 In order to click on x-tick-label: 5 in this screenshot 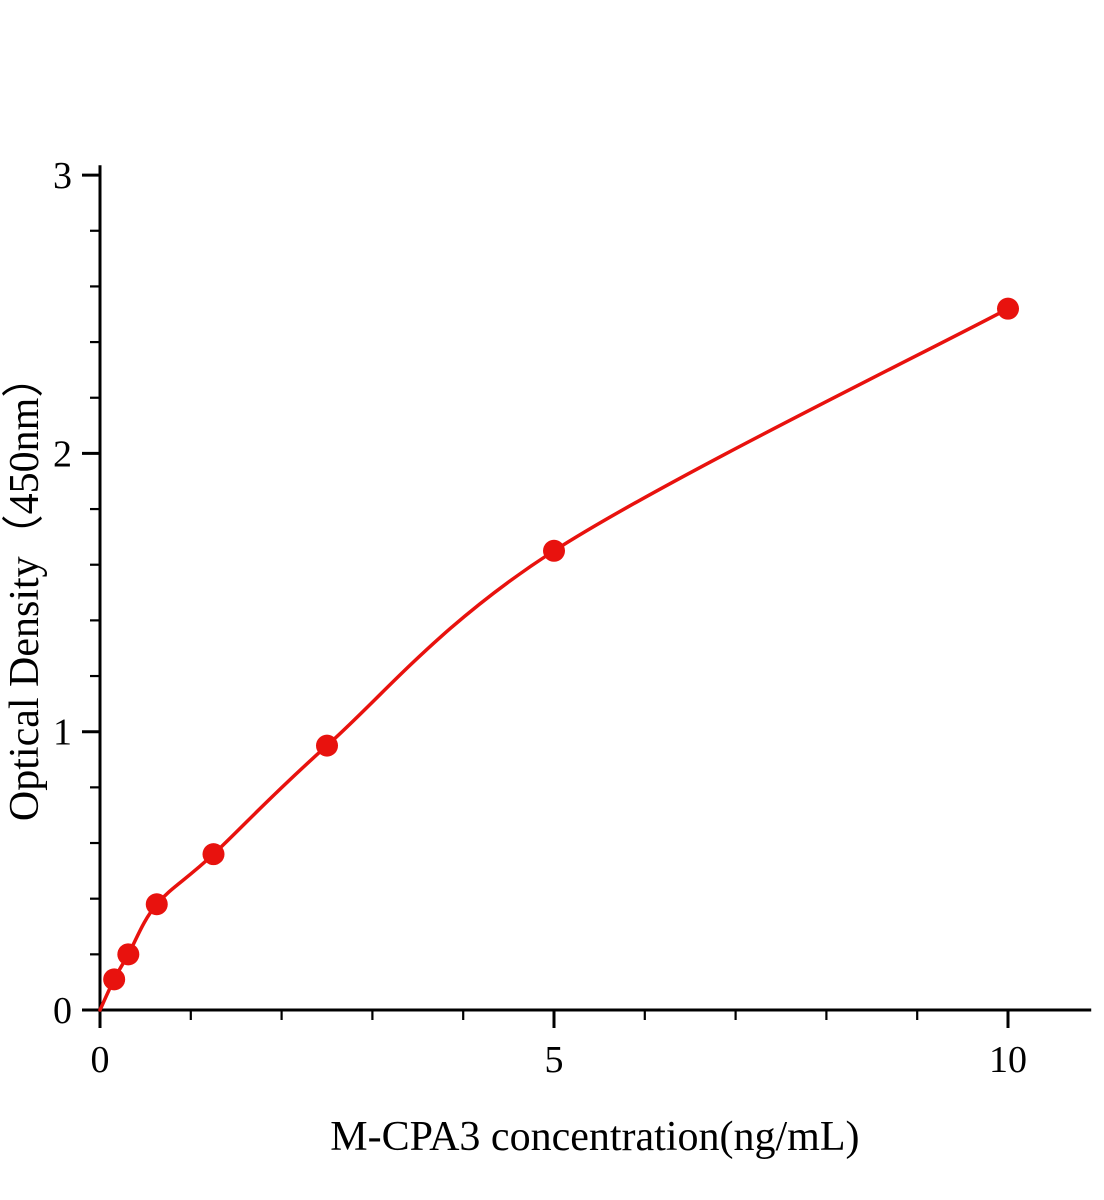, I will do `click(554, 1060)`.